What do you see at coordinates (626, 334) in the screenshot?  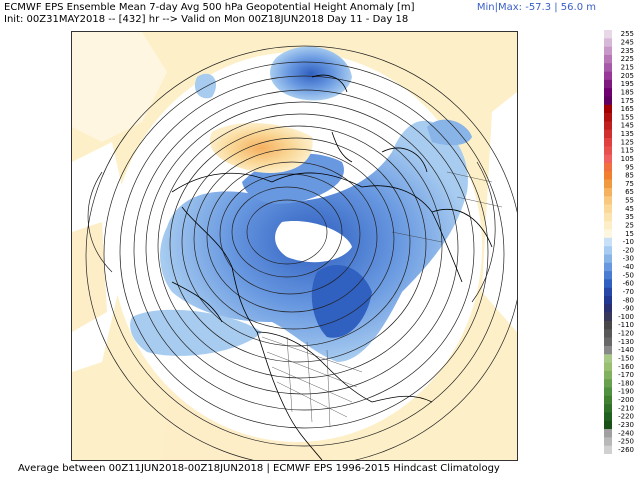 I see `colorbar-label: -120` at bounding box center [626, 334].